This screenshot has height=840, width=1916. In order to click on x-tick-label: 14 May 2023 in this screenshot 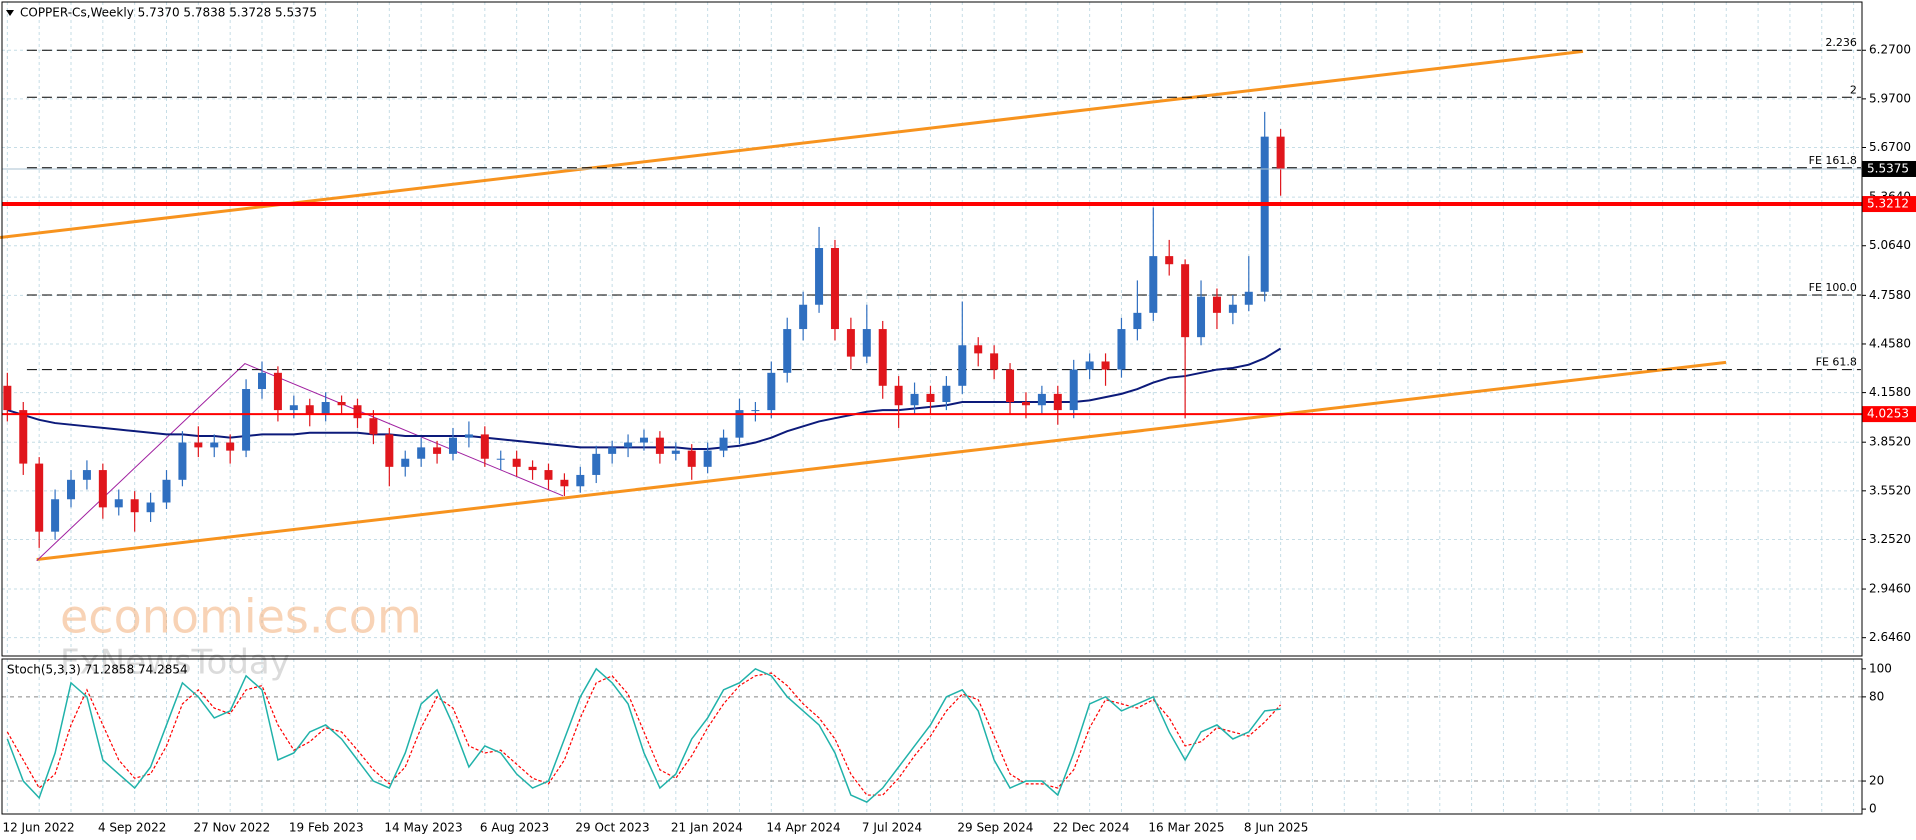, I will do `click(423, 828)`.